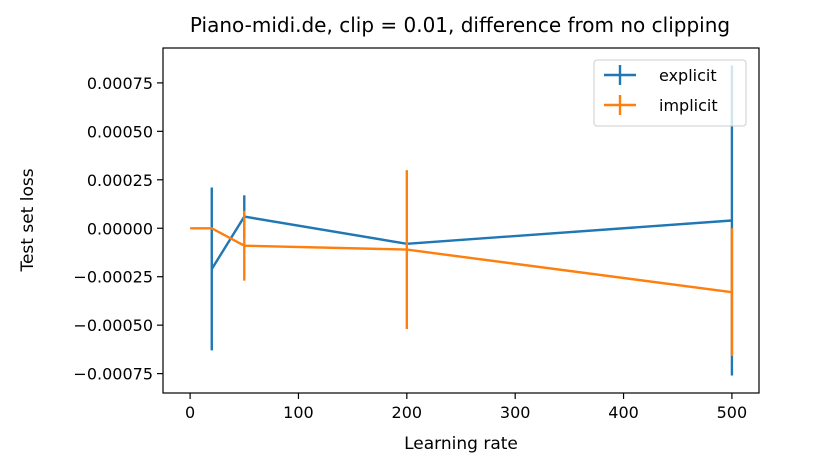 This screenshot has width=822, height=474. I want to click on y-tick-label: −0.00075, so click(113, 374).